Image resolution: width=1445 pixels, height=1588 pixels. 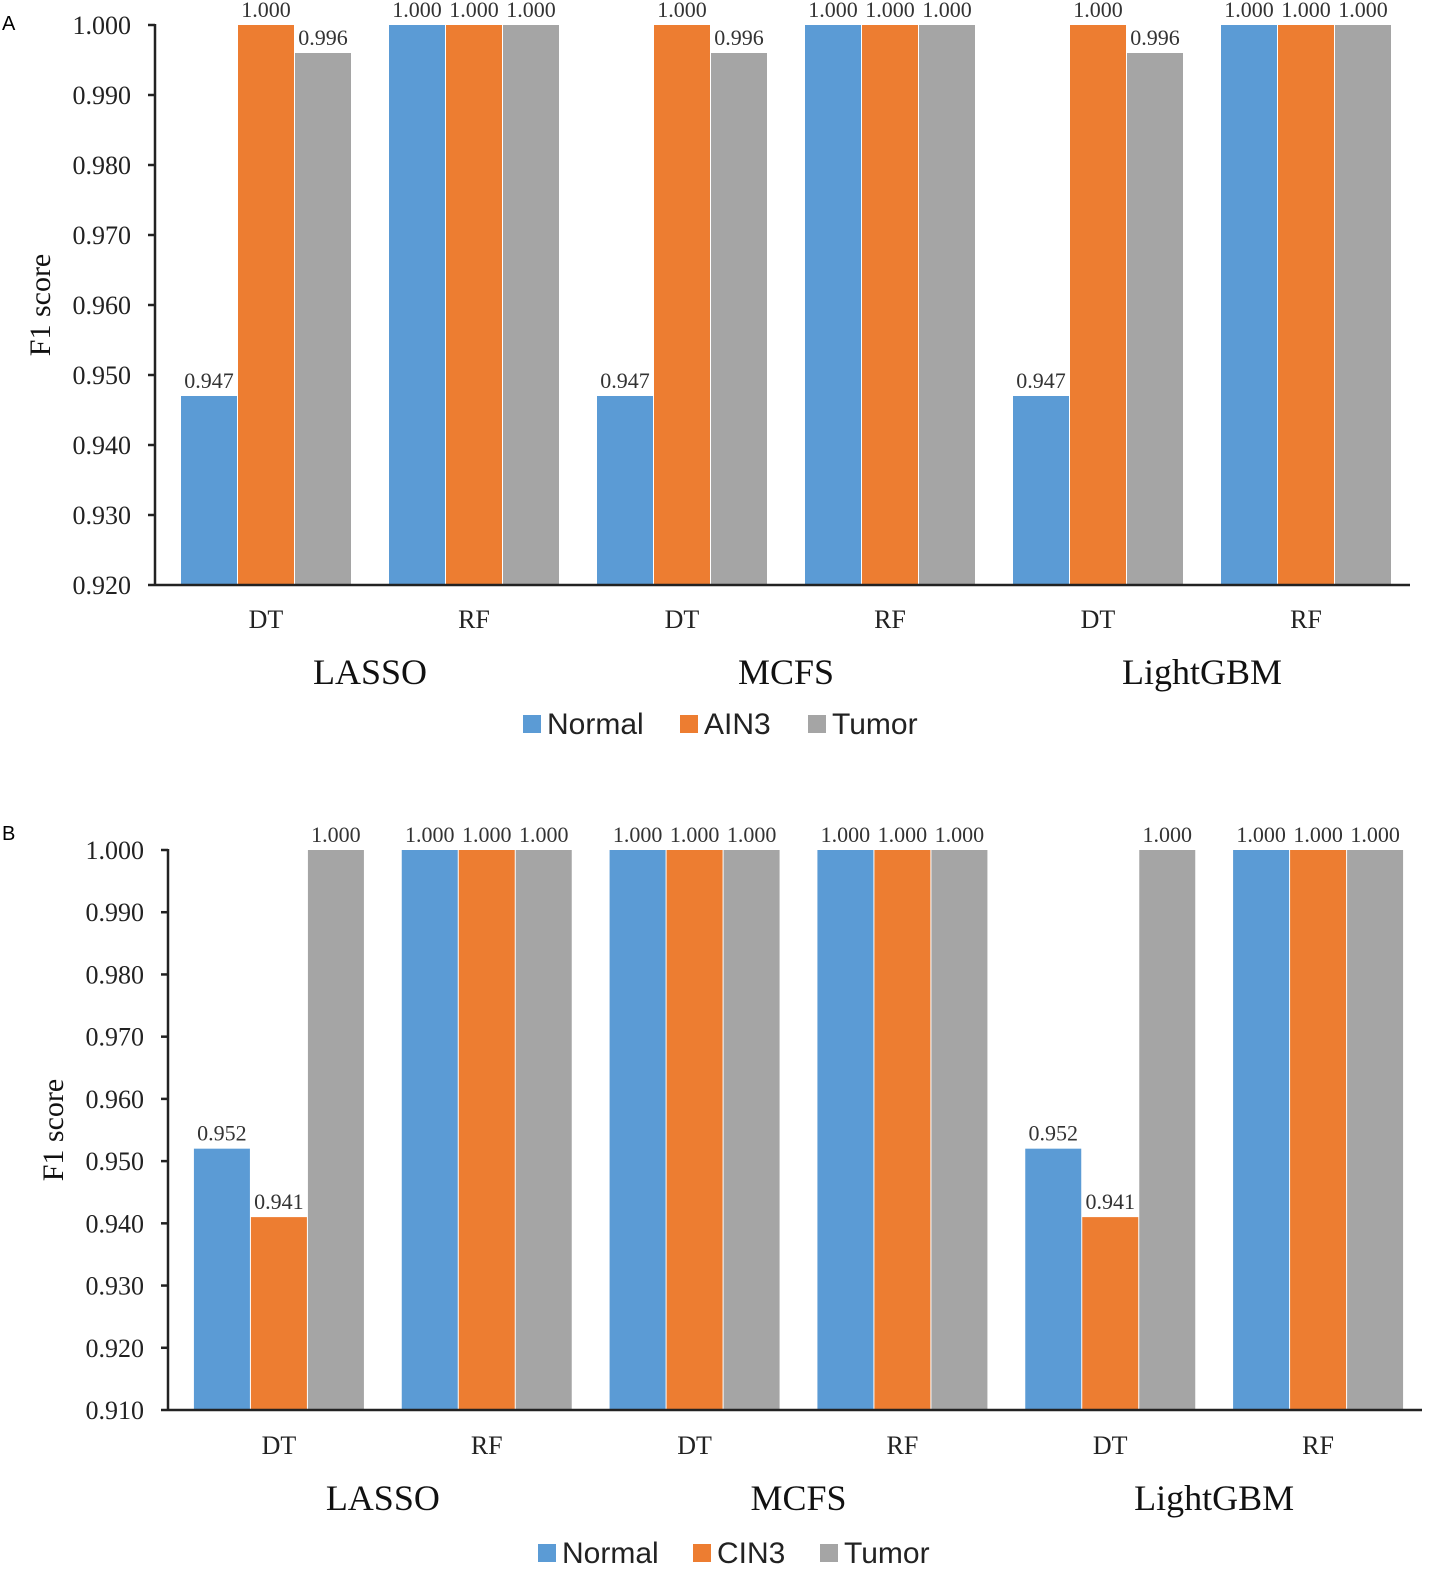 I want to click on y-tick-label: 1.000, so click(x=102, y=25).